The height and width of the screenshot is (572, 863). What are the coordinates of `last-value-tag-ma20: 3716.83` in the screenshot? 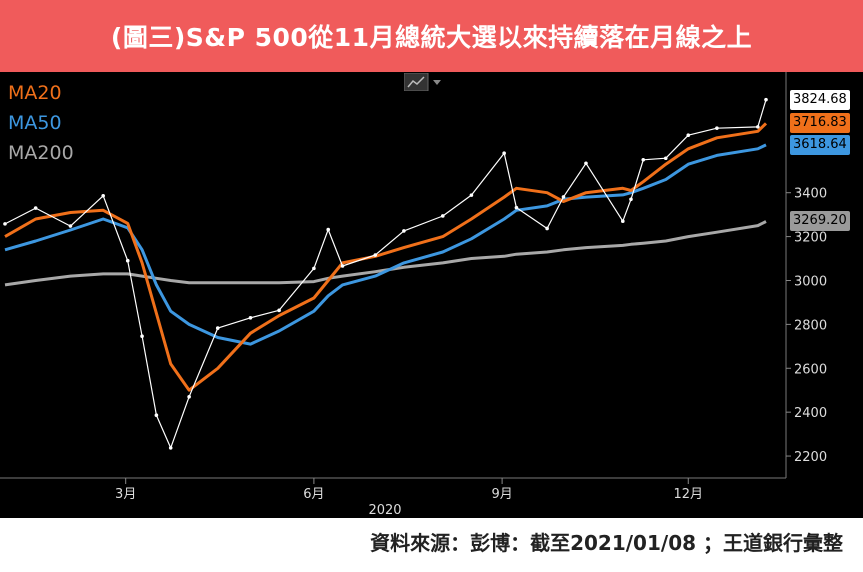 It's located at (820, 123).